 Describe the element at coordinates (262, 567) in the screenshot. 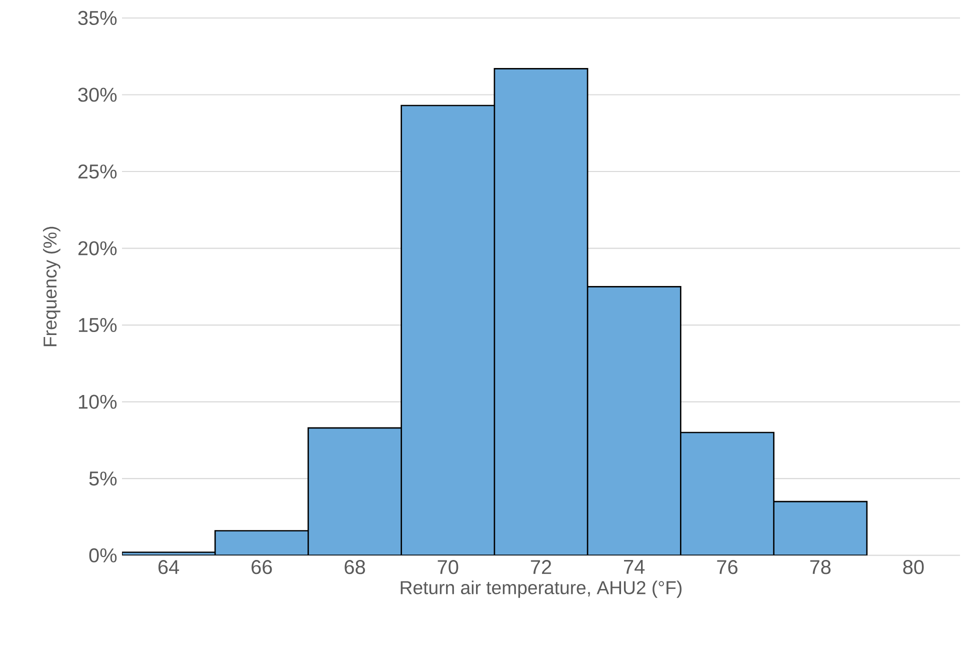

I see `x-tick-label: 66` at that location.